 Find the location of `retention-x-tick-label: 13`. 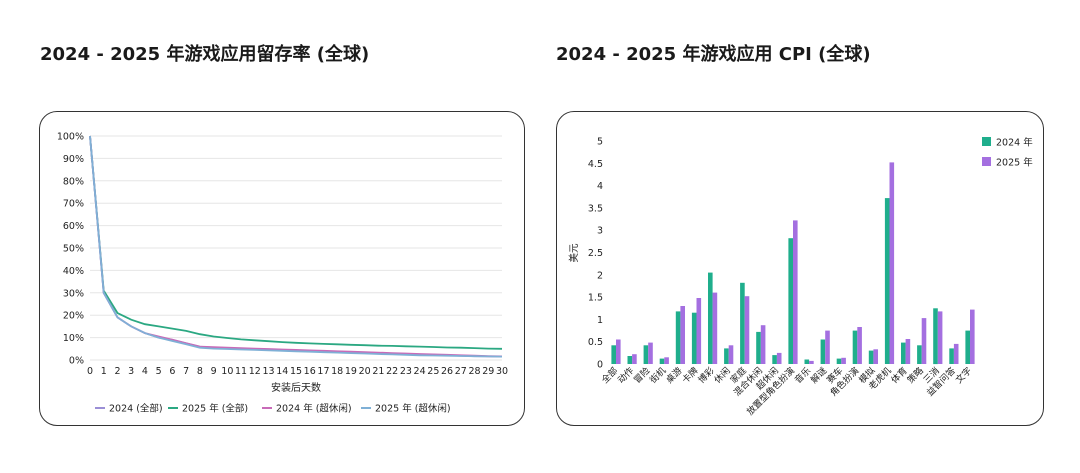

retention-x-tick-label: 13 is located at coordinates (268, 371).